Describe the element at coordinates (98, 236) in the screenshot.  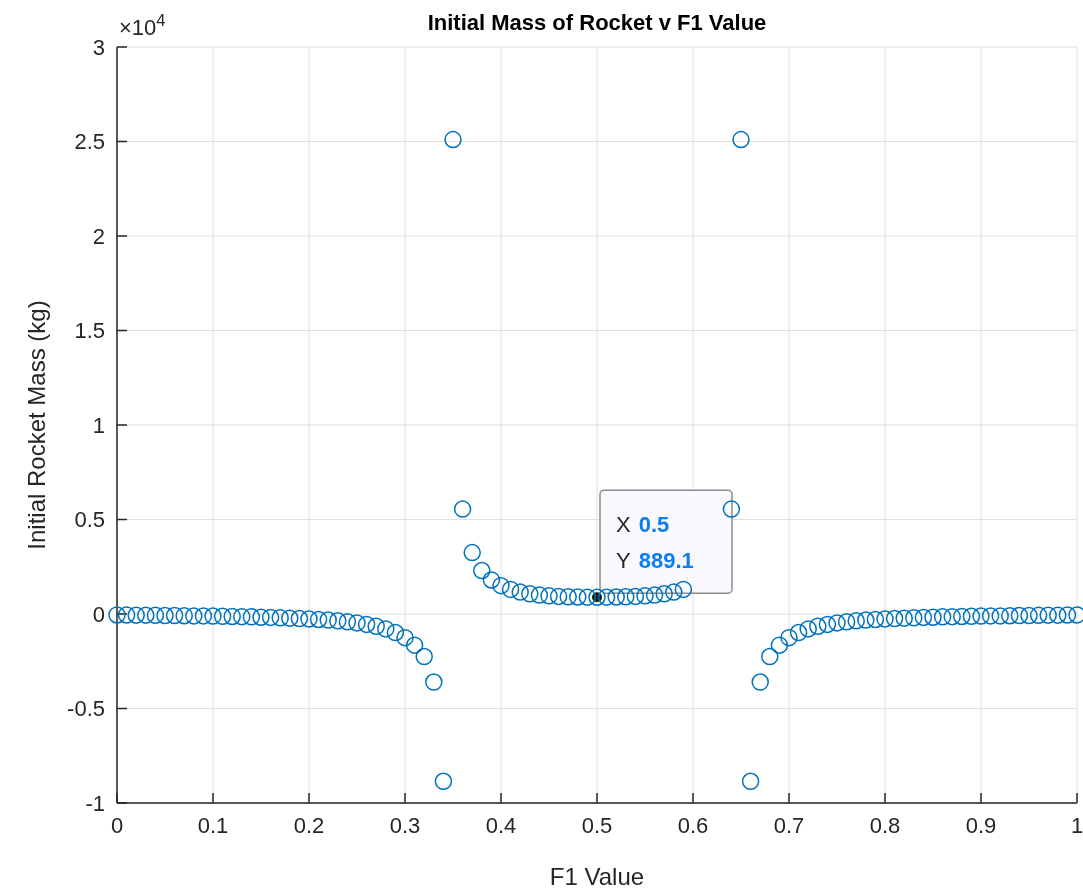
I see `y-tick-label: 2` at that location.